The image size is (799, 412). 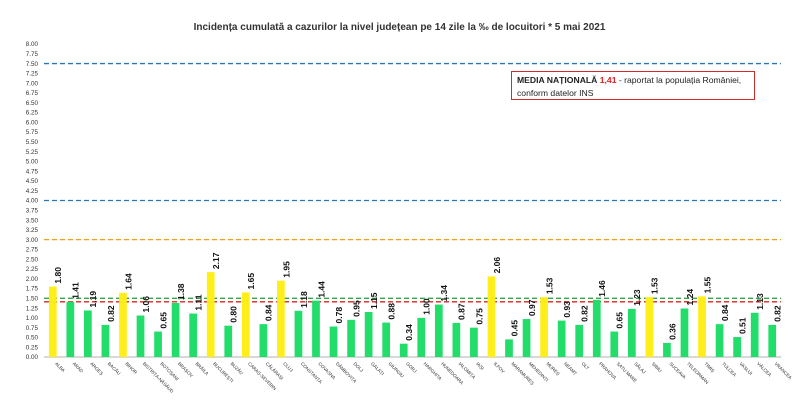 What do you see at coordinates (32, 83) in the screenshot?
I see `y-tick-label: 7.00` at bounding box center [32, 83].